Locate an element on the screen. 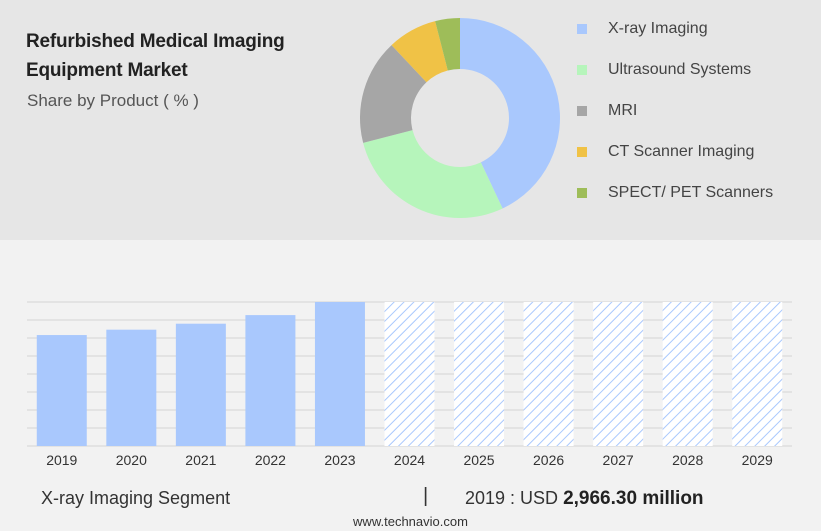 The height and width of the screenshot is (531, 821). x-tick-label: 2025 is located at coordinates (478, 460).